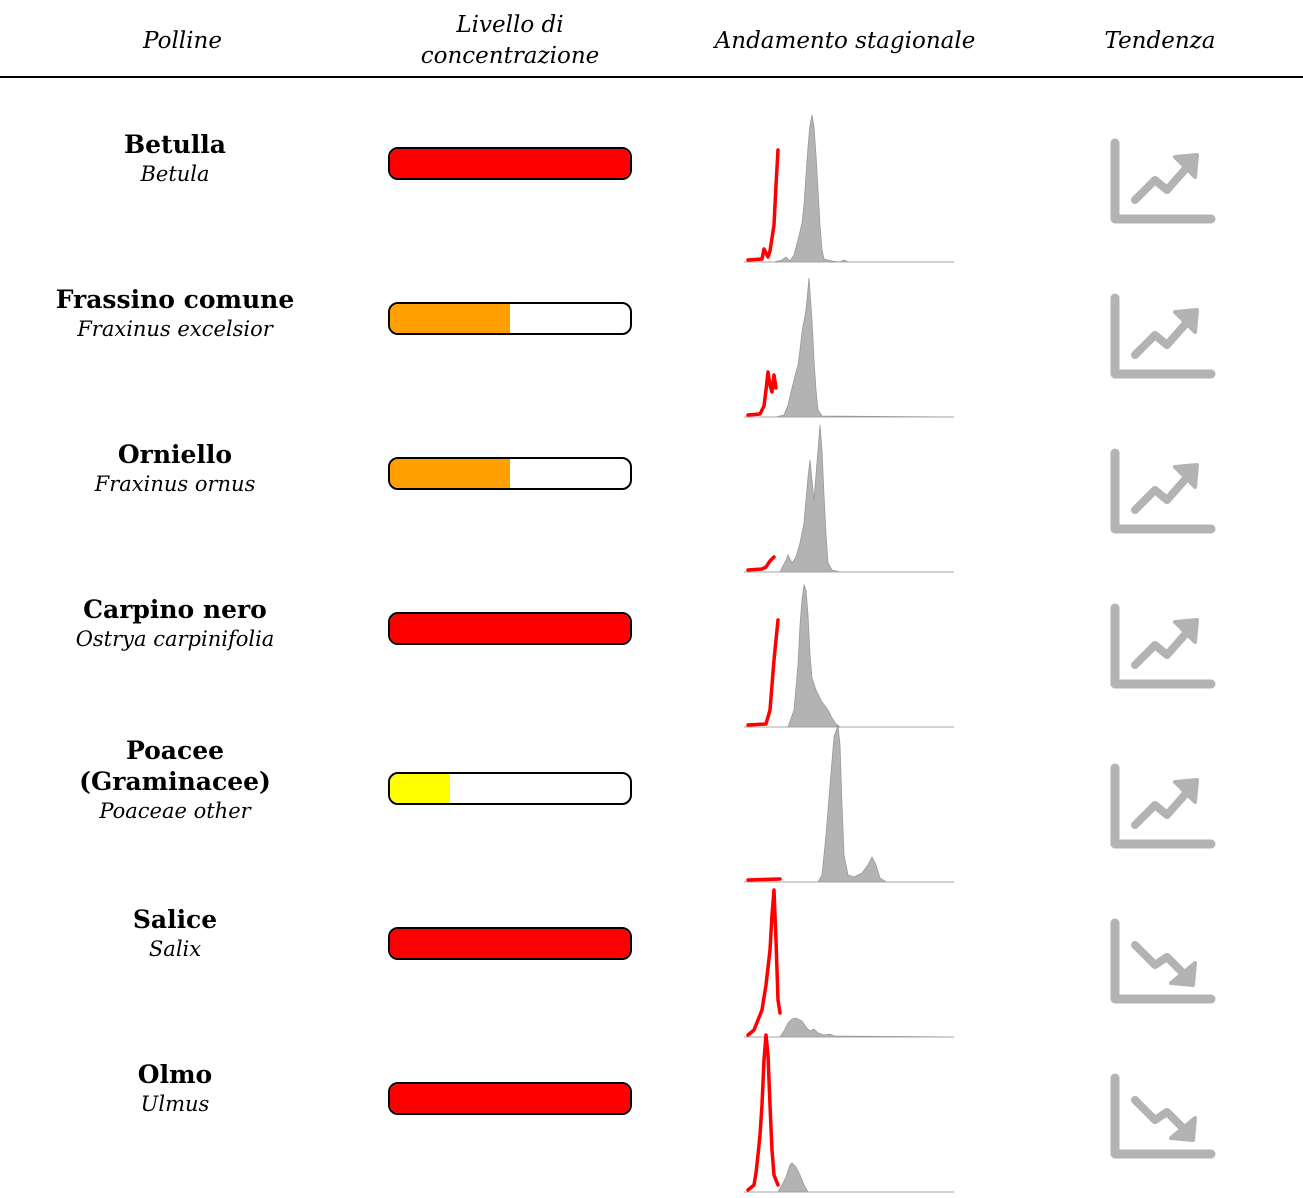  Describe the element at coordinates (175, 144) in the screenshot. I see `common-name: Betulla` at that location.